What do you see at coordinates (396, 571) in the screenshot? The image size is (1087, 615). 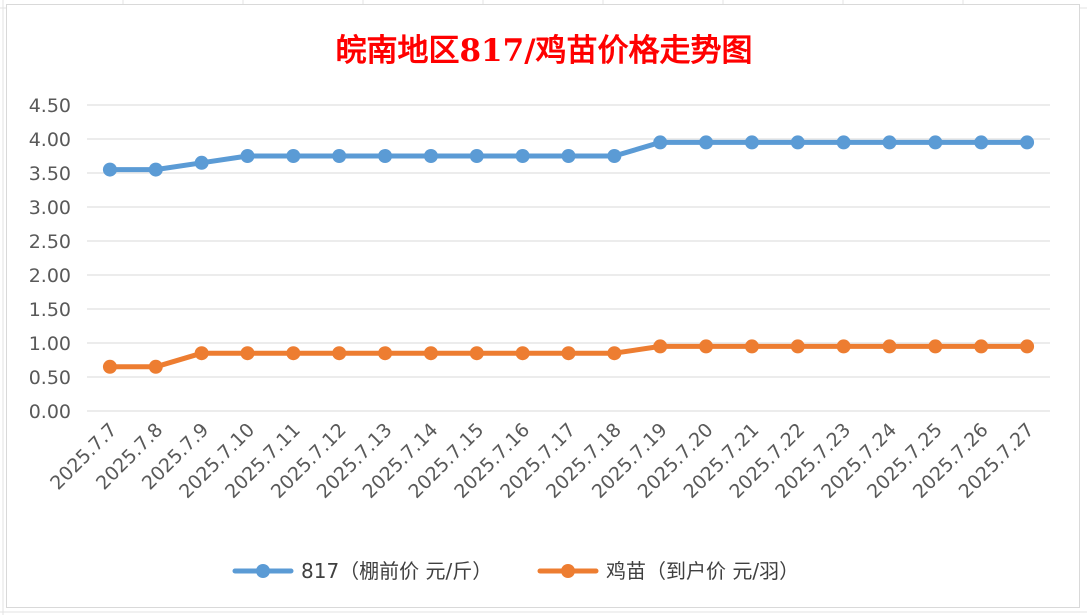 I see `legend-label: 817（棚前价 元/斤）` at bounding box center [396, 571].